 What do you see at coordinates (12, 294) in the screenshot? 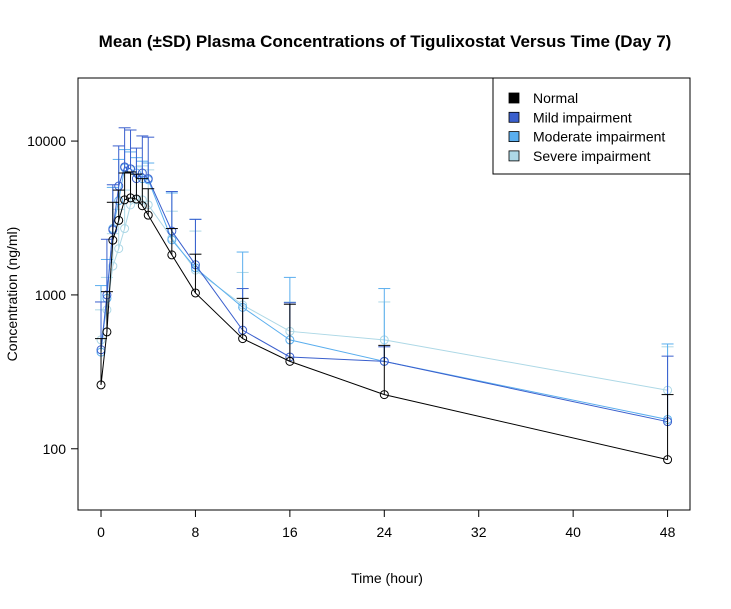
I see `y-axis-label: Concentration (ng/ml)` at bounding box center [12, 294].